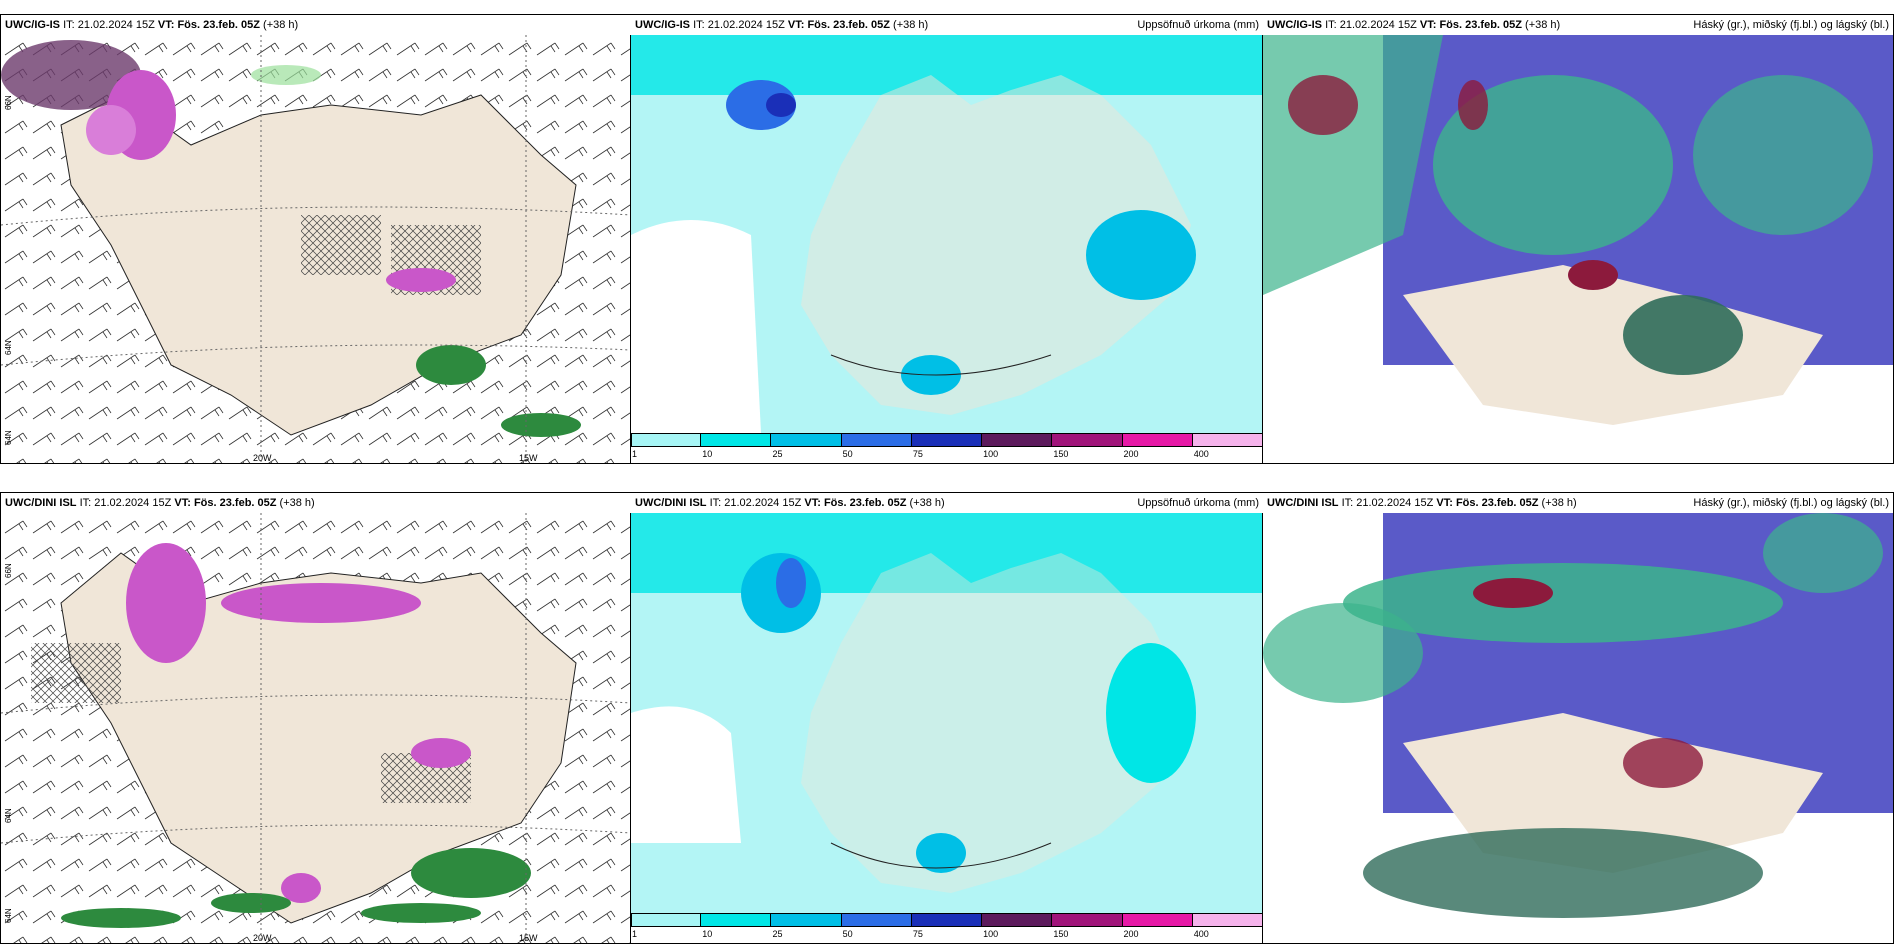  Describe the element at coordinates (32, 25) in the screenshot. I see `model-name: UWC/IG-IS` at that location.